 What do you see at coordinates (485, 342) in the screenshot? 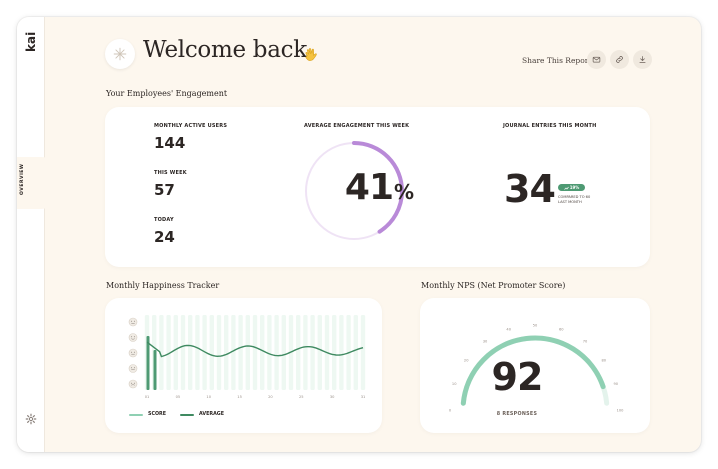
I see `nps-scale-label: 30` at bounding box center [485, 342].